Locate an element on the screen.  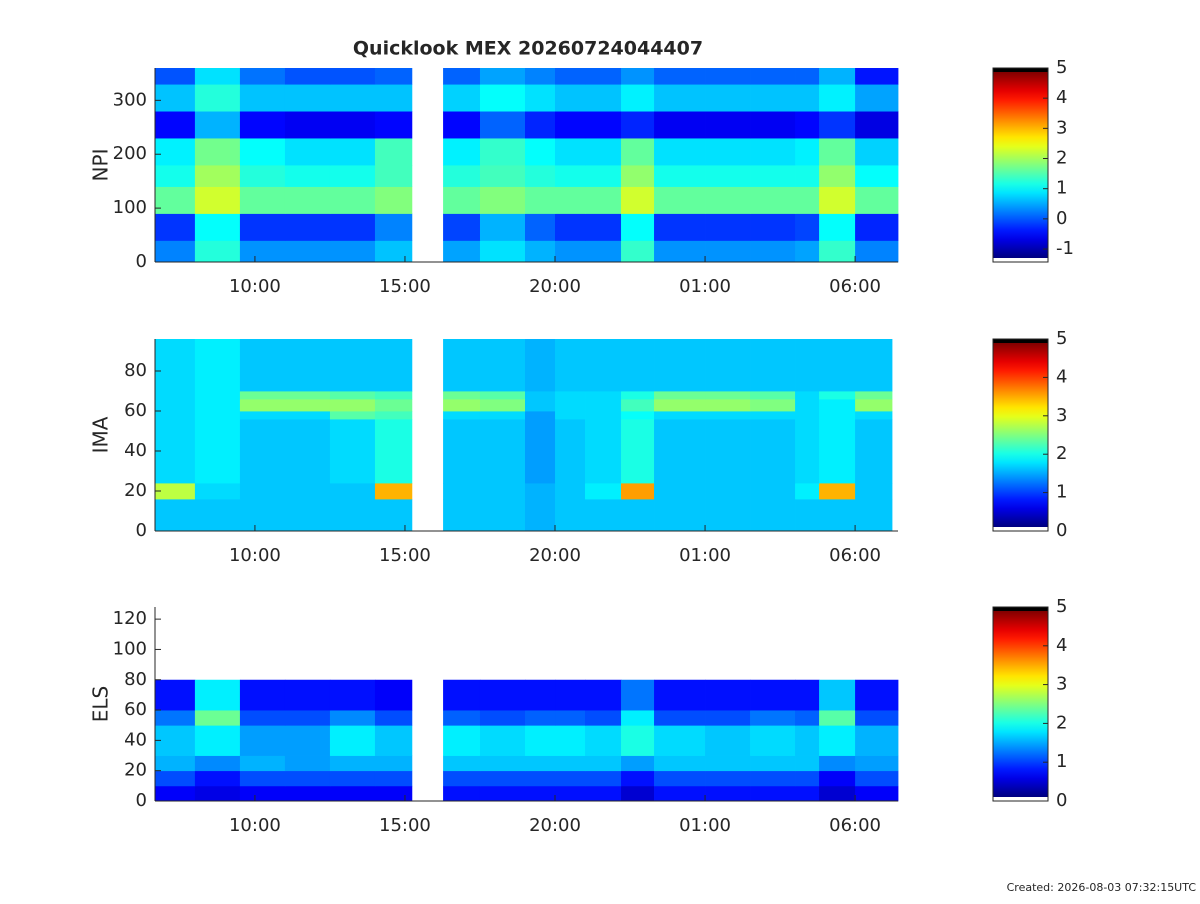
y-tick-label: 80 is located at coordinates (135, 679).